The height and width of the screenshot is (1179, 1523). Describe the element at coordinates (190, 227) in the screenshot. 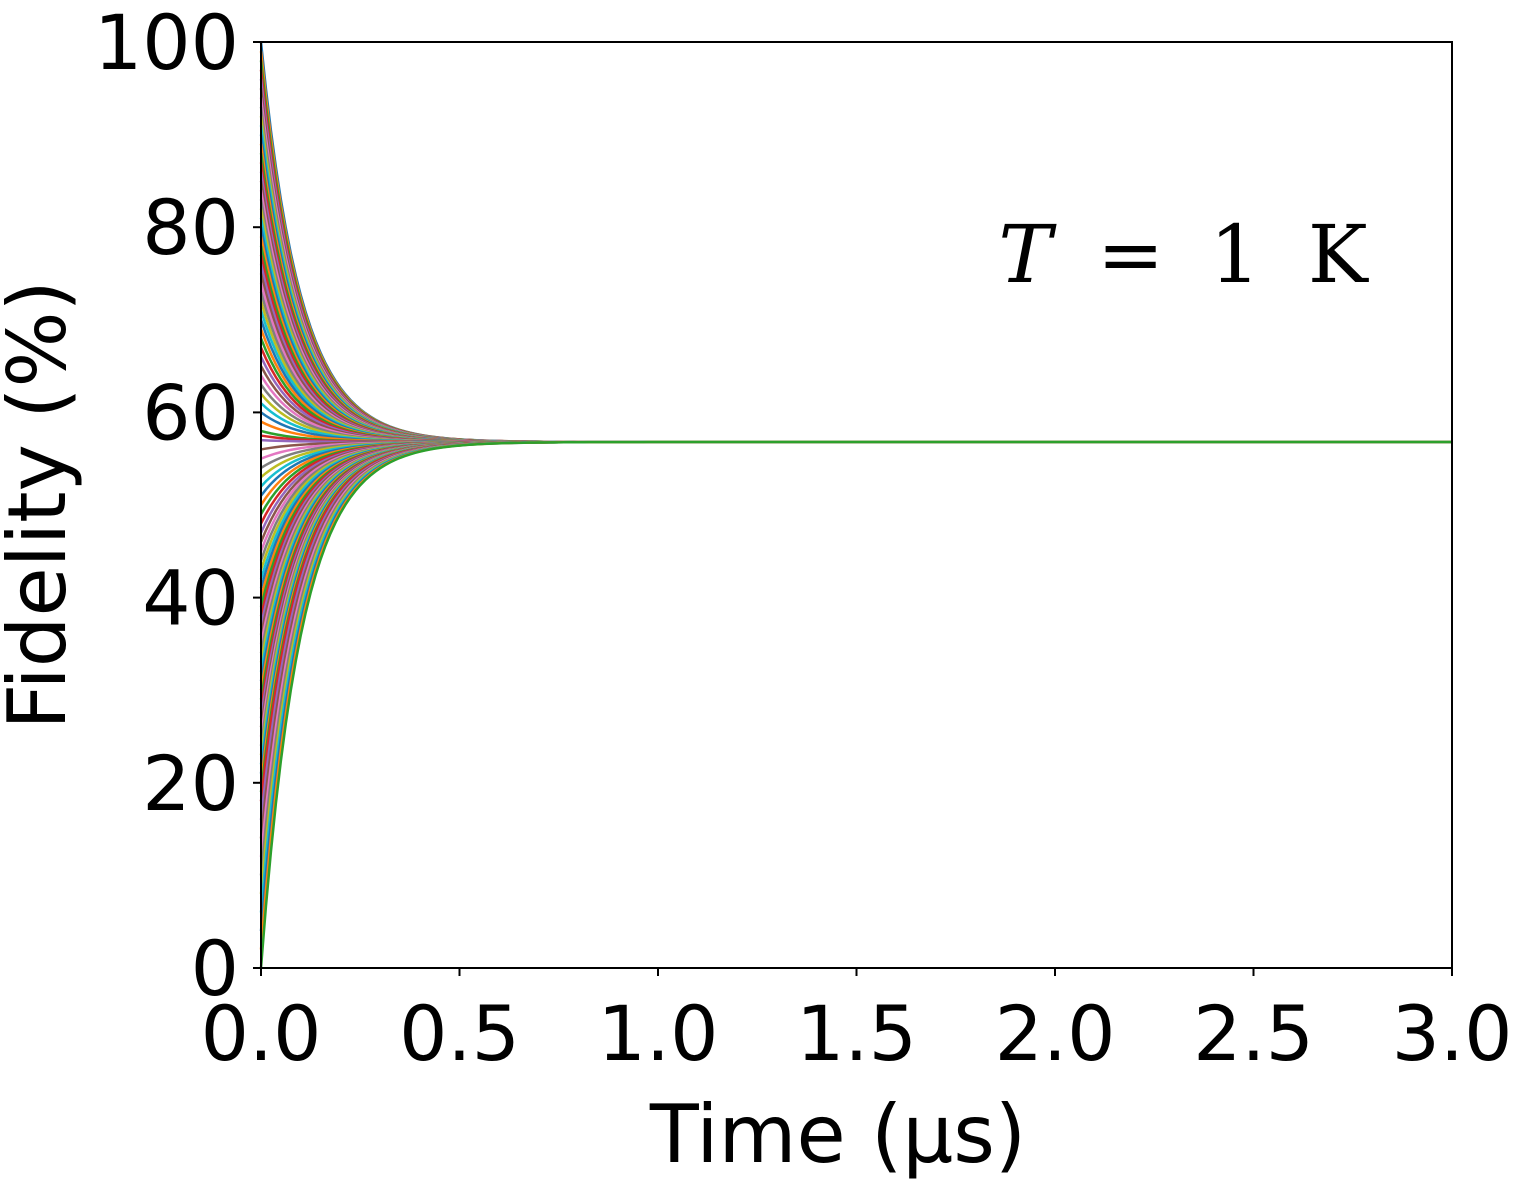

I see `y-tick-label: 80` at that location.